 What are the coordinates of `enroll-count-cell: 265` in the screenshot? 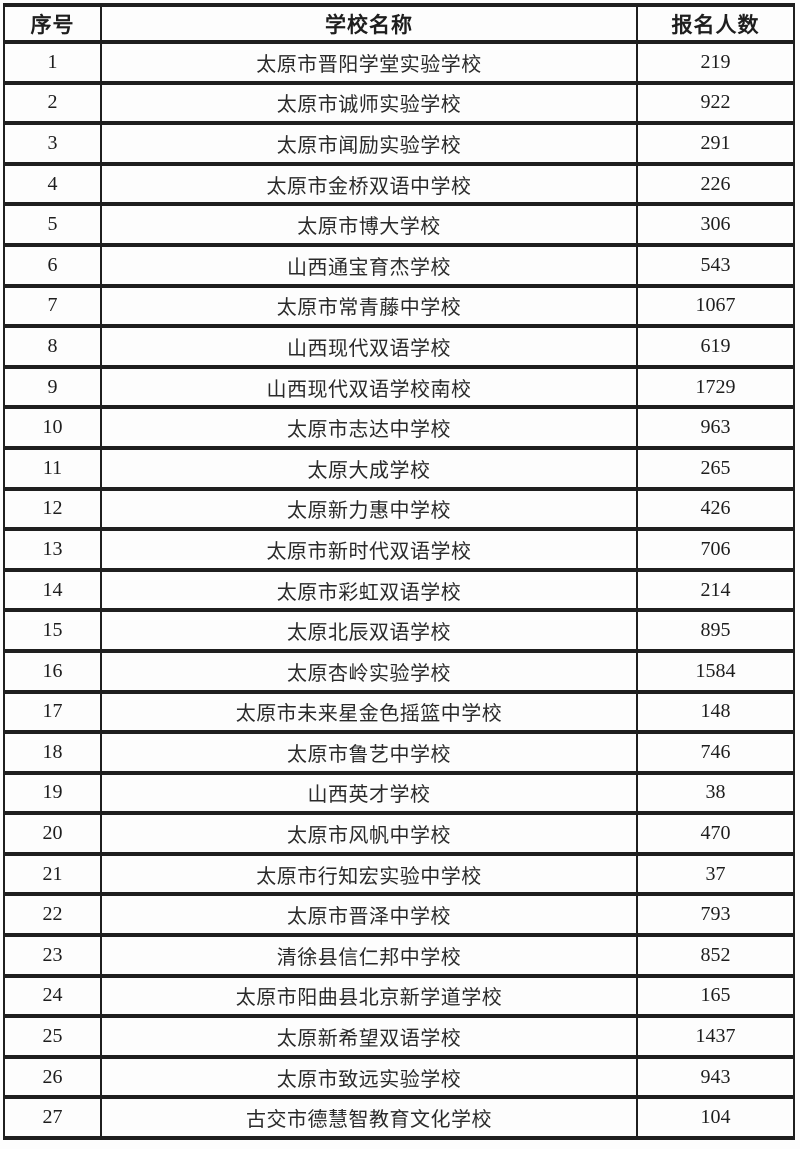 It's located at (715, 468).